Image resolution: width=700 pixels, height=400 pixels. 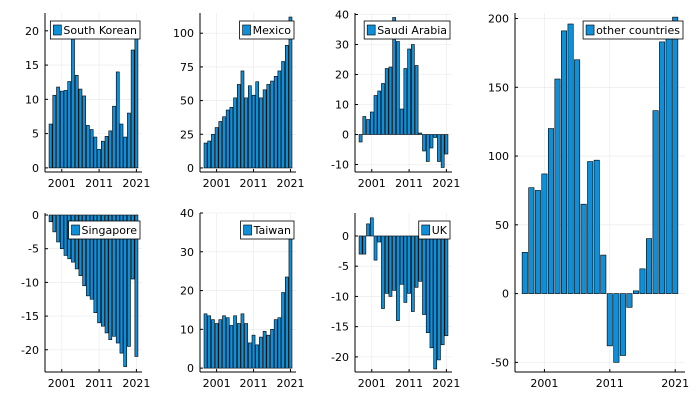 What do you see at coordinates (500, 362) in the screenshot?
I see `y-tick-label: -50` at bounding box center [500, 362].